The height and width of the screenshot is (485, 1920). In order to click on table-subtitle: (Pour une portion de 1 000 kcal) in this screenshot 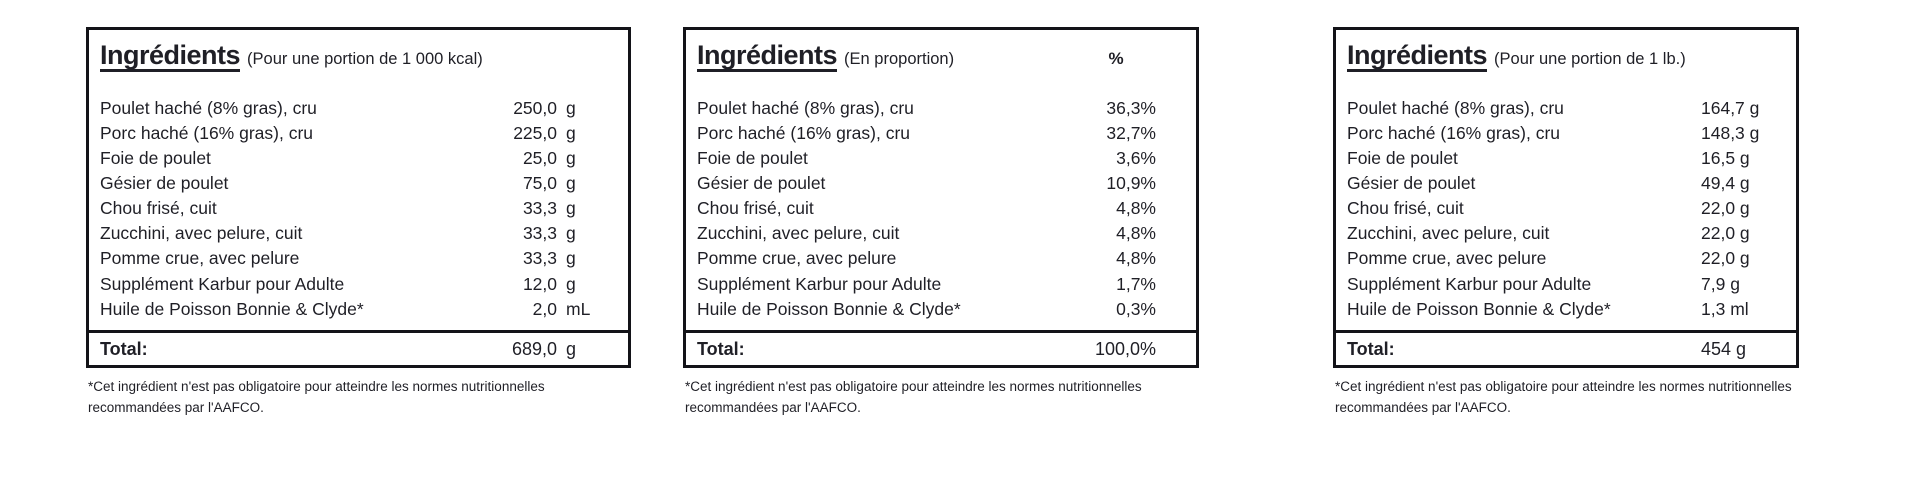, I will do `click(365, 59)`.